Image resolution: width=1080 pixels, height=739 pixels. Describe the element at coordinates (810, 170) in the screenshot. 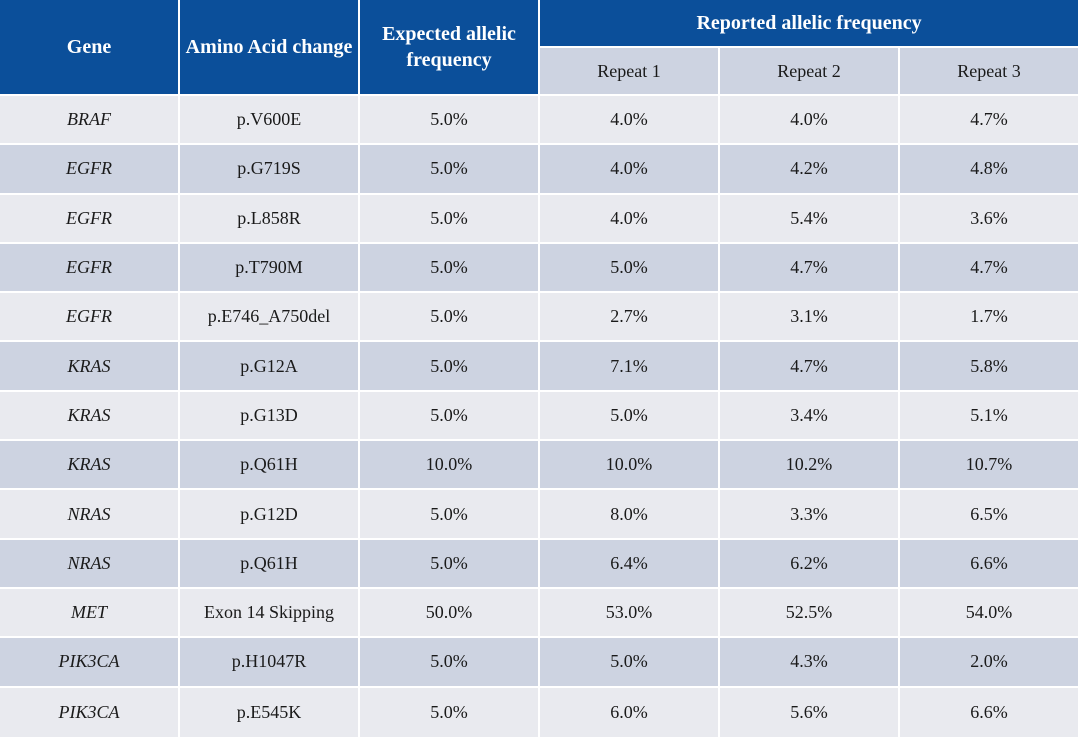

I see `repeat-2-cell: 4.2%` at that location.